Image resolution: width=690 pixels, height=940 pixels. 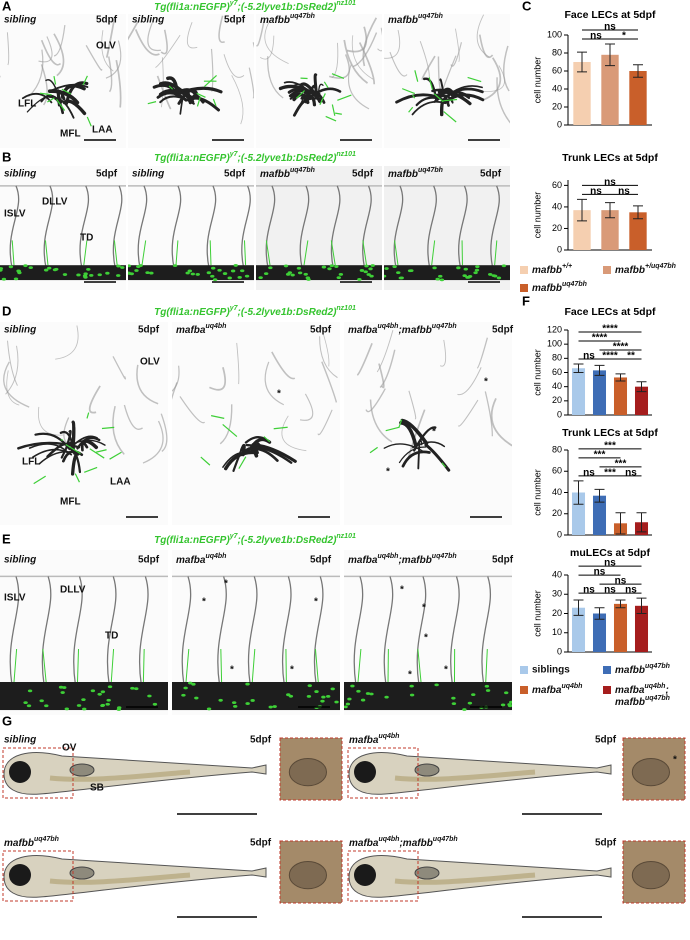 What do you see at coordinates (557, 613) in the screenshot?
I see `y-tick-label: 20` at bounding box center [557, 613].